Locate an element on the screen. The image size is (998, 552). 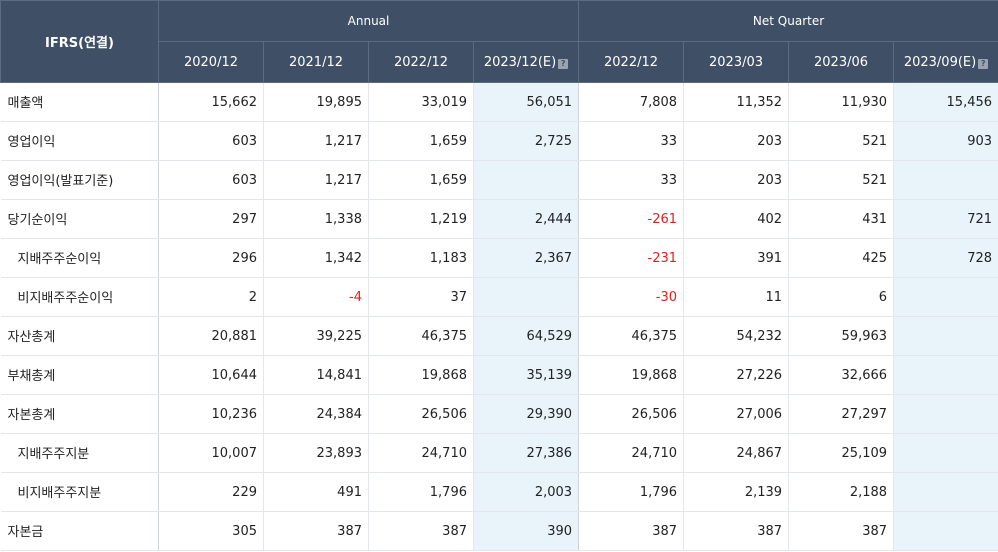
annual-group-header: Annual is located at coordinates (368, 21).